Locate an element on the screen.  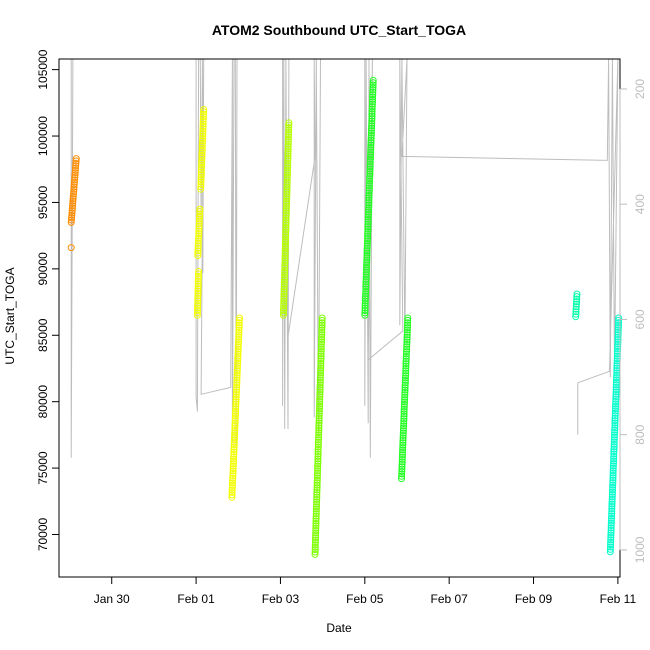
y2-tick-label: 1000 is located at coordinates (640, 549).